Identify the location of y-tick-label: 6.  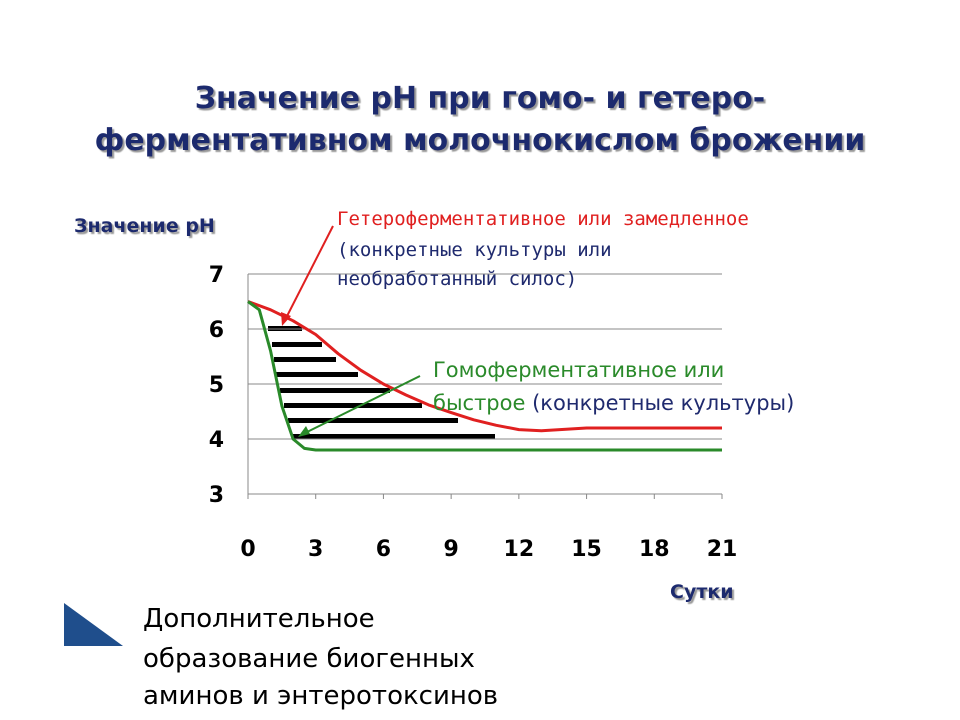
(216, 330).